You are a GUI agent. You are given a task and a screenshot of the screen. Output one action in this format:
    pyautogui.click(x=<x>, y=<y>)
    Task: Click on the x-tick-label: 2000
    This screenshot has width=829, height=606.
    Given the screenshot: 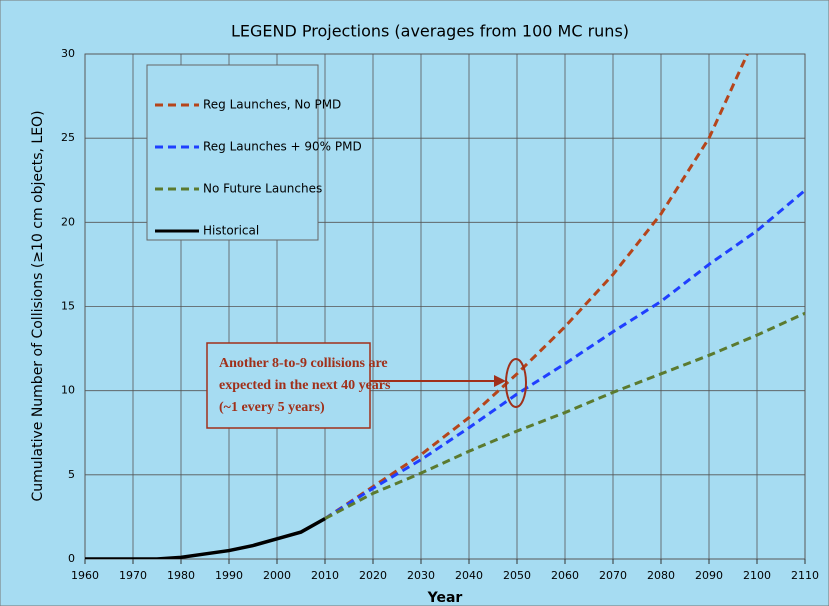 What is the action you would take?
    pyautogui.click(x=277, y=575)
    